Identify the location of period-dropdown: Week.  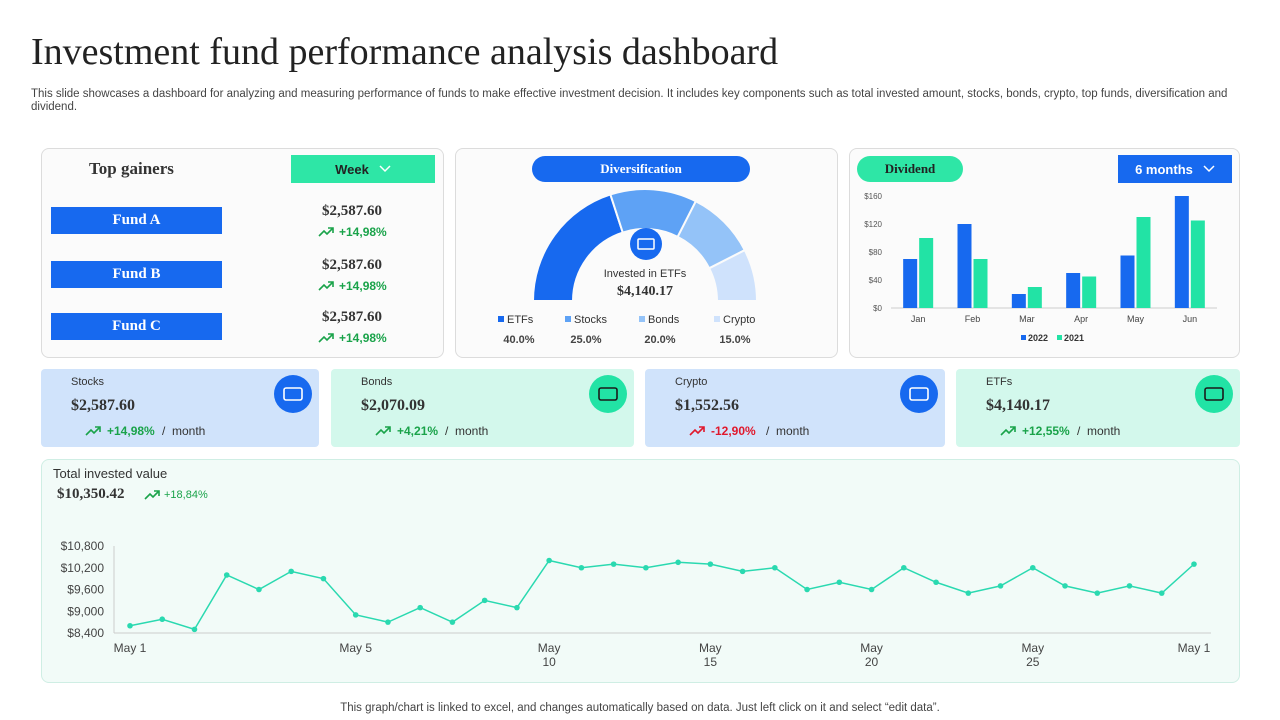
(363, 169).